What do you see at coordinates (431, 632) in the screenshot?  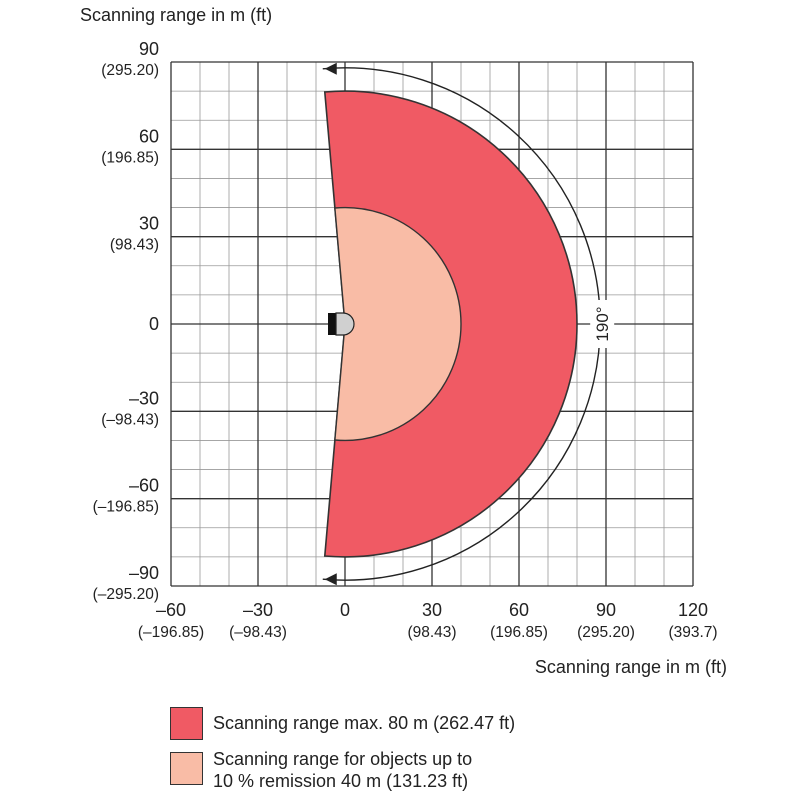 I see `x-tick-sublabel: (98.43)` at bounding box center [431, 632].